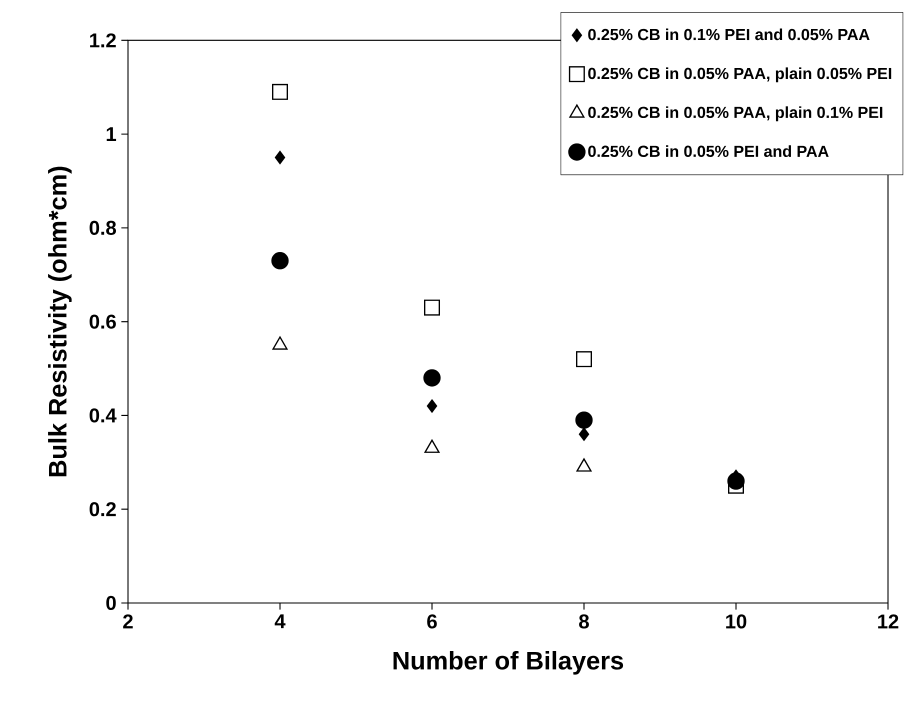 This screenshot has width=914, height=727. I want to click on legend-label: 0.25% CB in 0.05% PAA, plain 0.1% PEI, so click(735, 114).